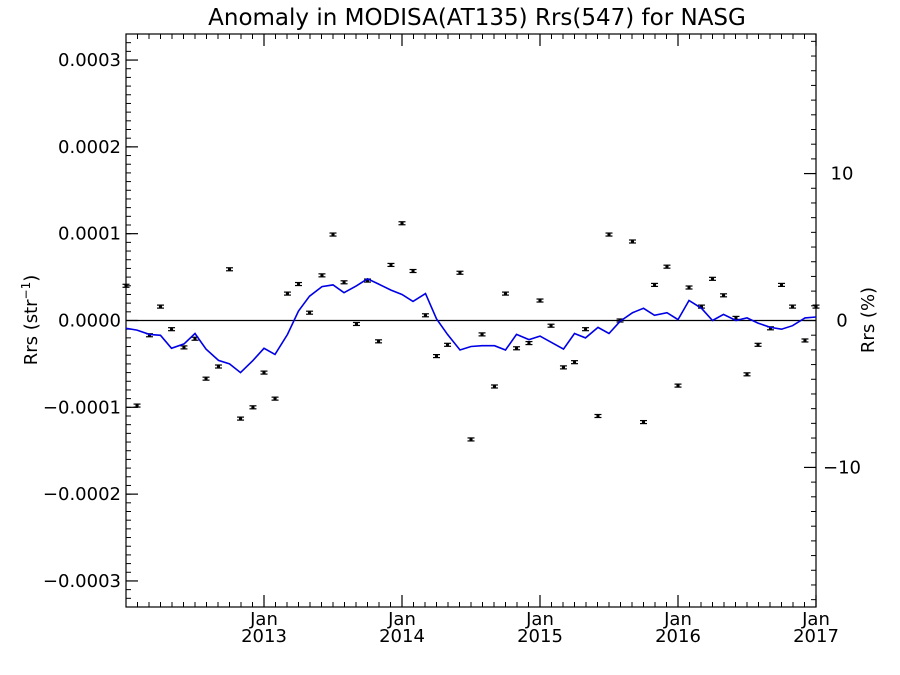  Describe the element at coordinates (89, 147) in the screenshot. I see `y-tick-label: 0.0002` at that location.